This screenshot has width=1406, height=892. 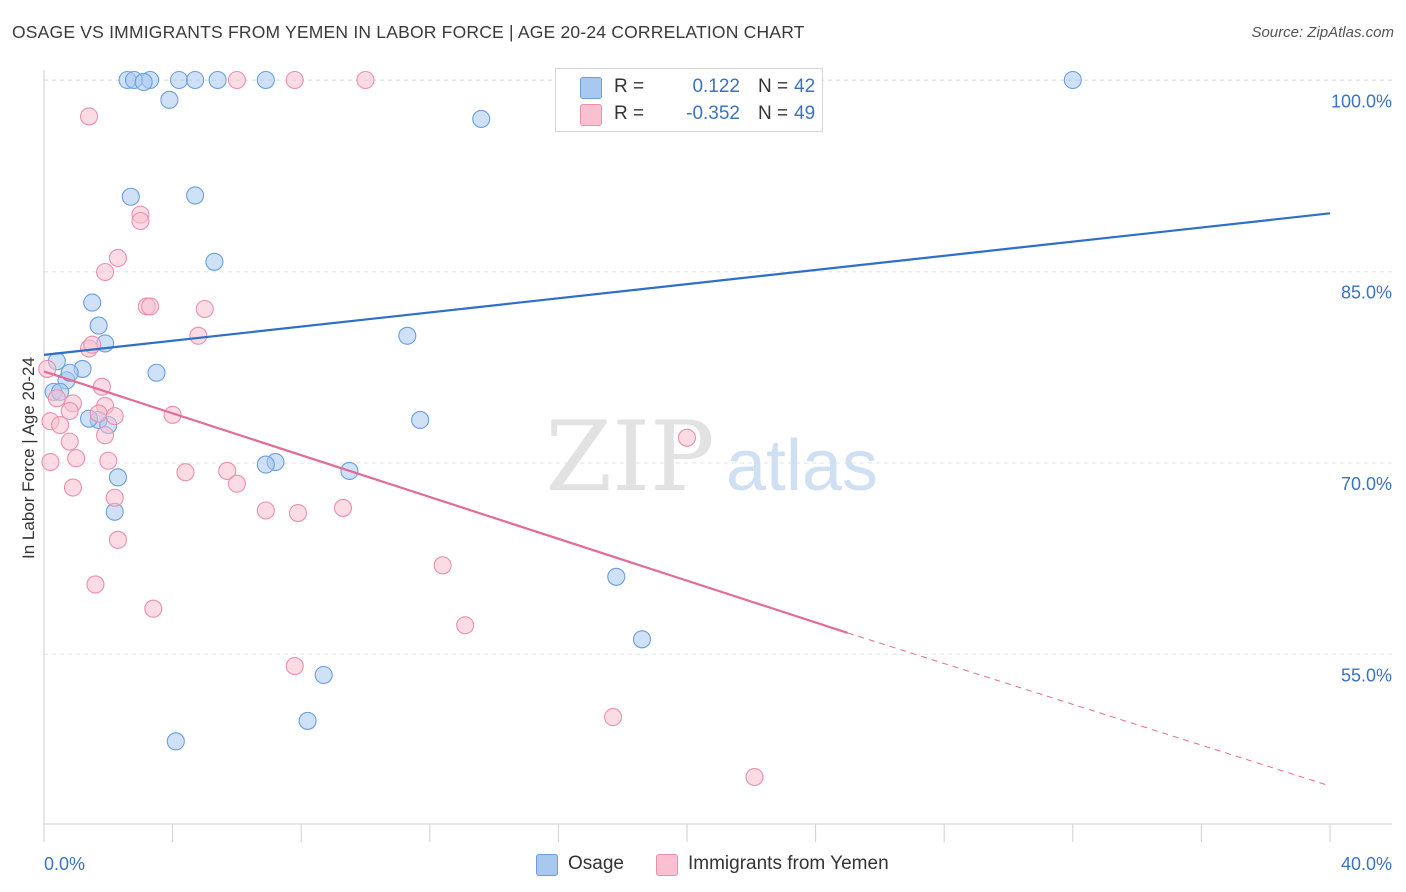 What do you see at coordinates (805, 86) in the screenshot?
I see `n-value: 42` at bounding box center [805, 86].